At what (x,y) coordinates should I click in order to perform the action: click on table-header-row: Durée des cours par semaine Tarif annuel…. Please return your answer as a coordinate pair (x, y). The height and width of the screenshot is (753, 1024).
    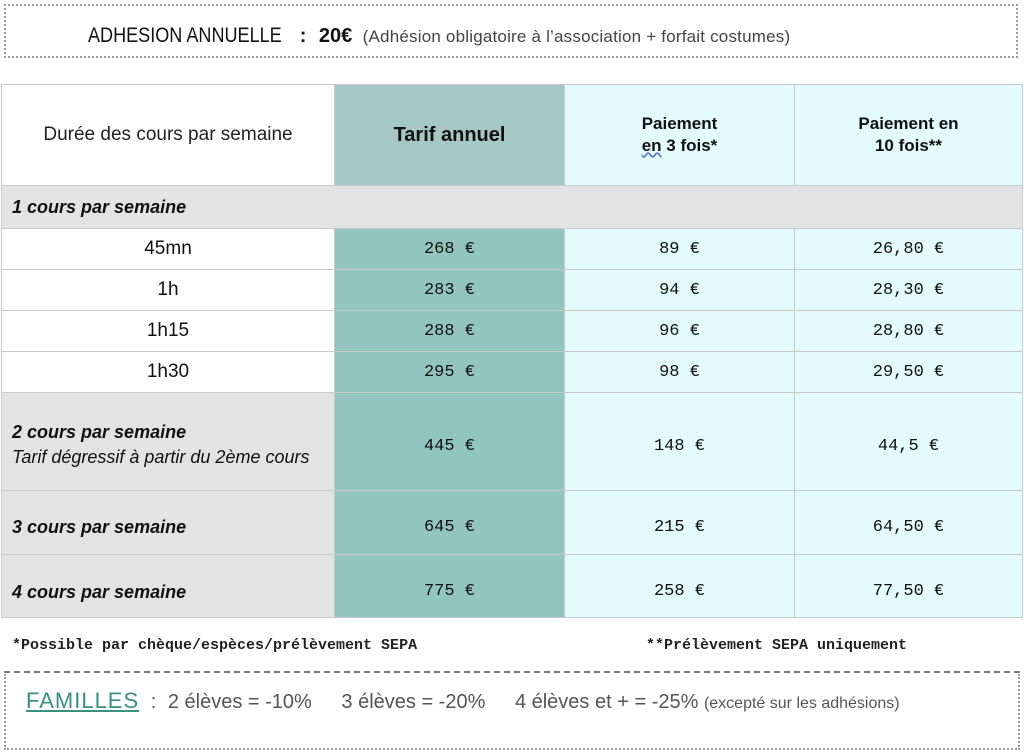
    Looking at the image, I should click on (512, 135).